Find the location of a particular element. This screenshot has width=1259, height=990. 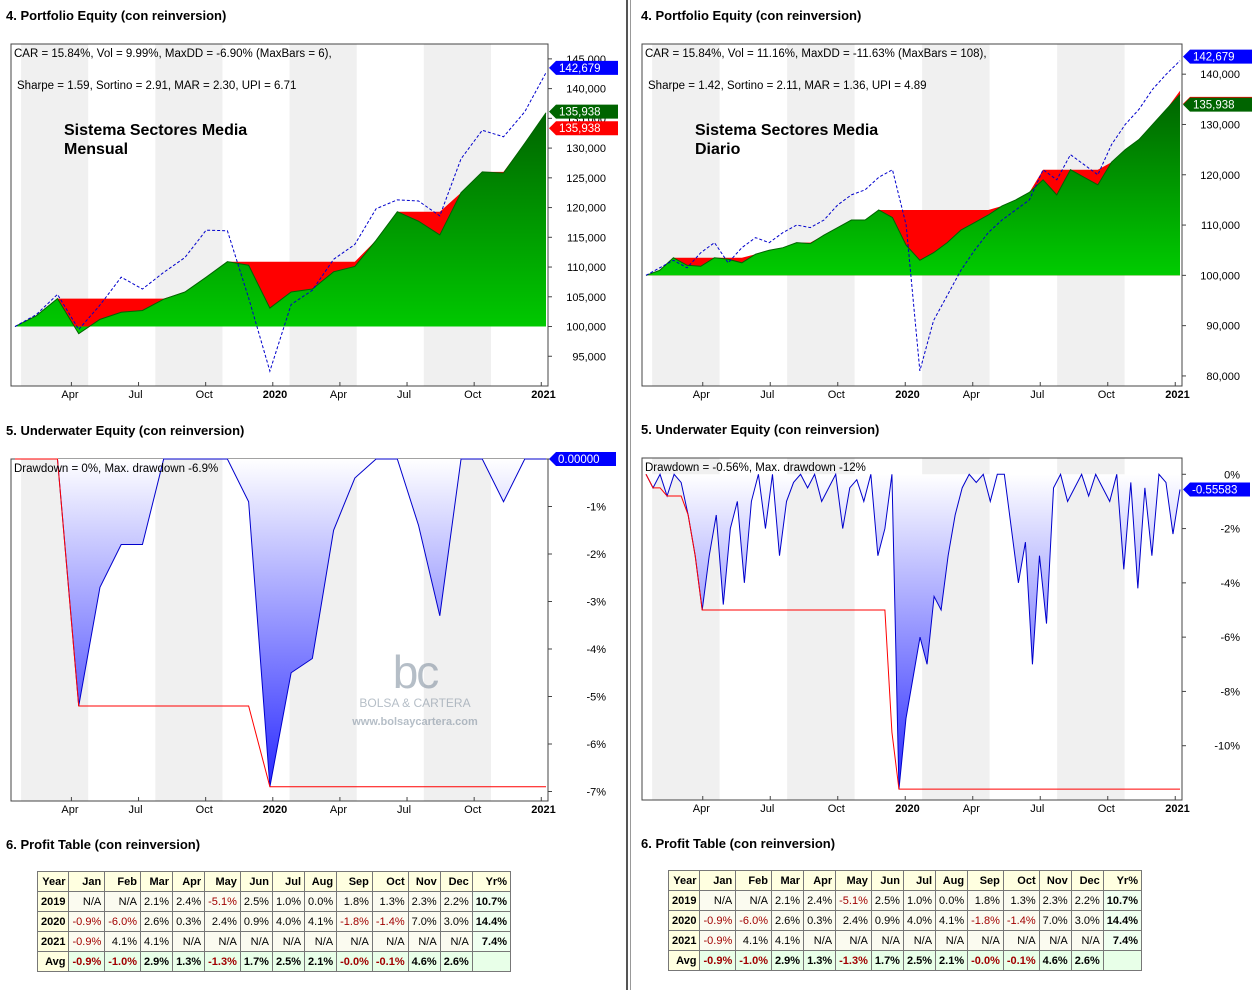

y-tick-label: -4% is located at coordinates (1230, 584).